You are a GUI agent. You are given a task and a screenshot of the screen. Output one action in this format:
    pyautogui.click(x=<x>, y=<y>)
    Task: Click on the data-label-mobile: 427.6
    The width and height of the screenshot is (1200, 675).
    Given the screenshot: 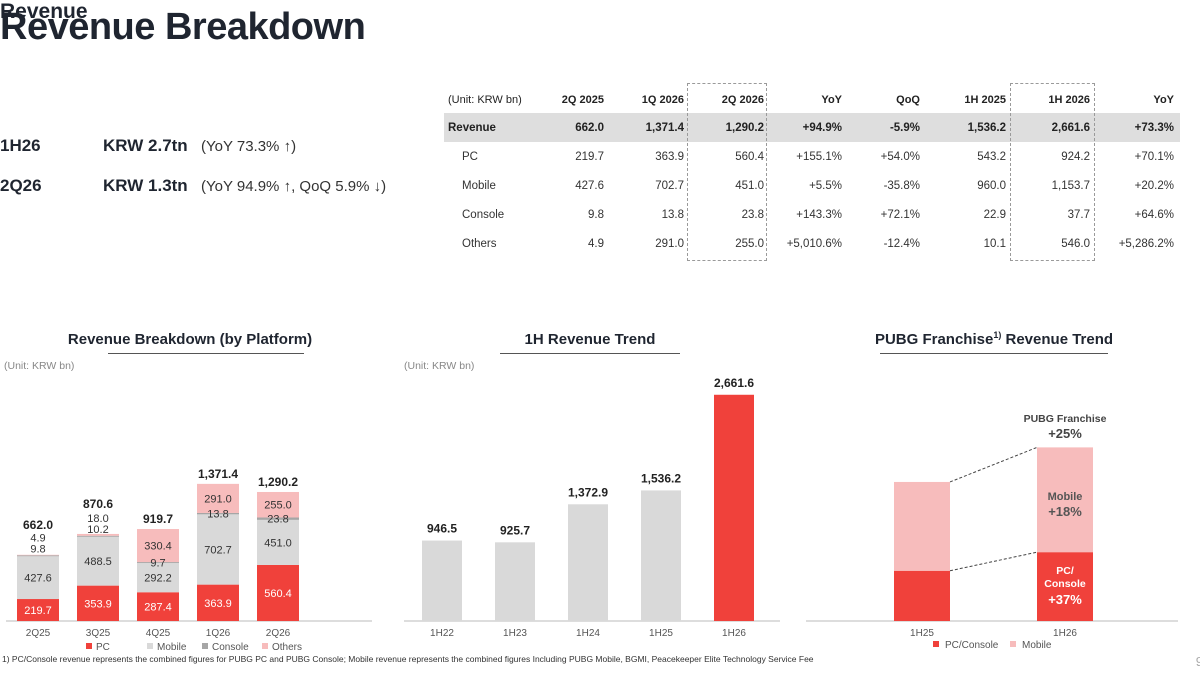 What is the action you would take?
    pyautogui.click(x=38, y=579)
    